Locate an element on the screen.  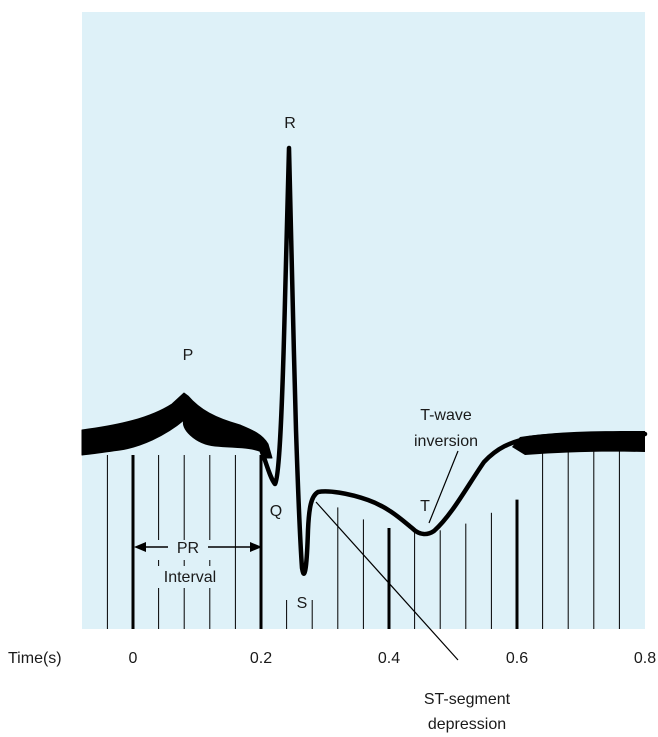
pr-arrow-head-left is located at coordinates (140, 547).